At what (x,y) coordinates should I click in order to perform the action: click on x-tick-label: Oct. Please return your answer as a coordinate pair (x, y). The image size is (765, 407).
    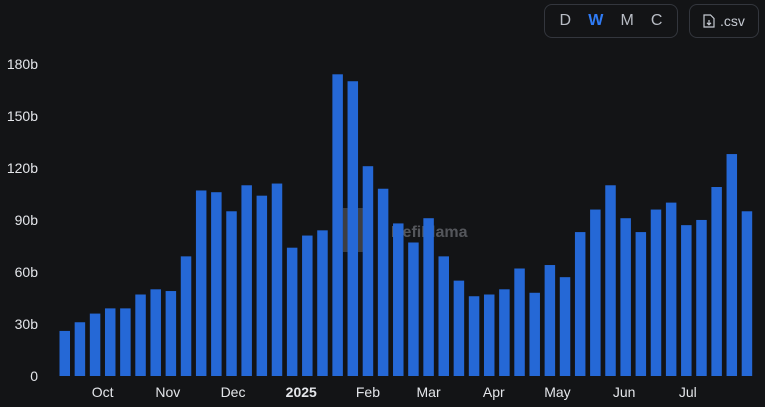
    Looking at the image, I should click on (103, 392).